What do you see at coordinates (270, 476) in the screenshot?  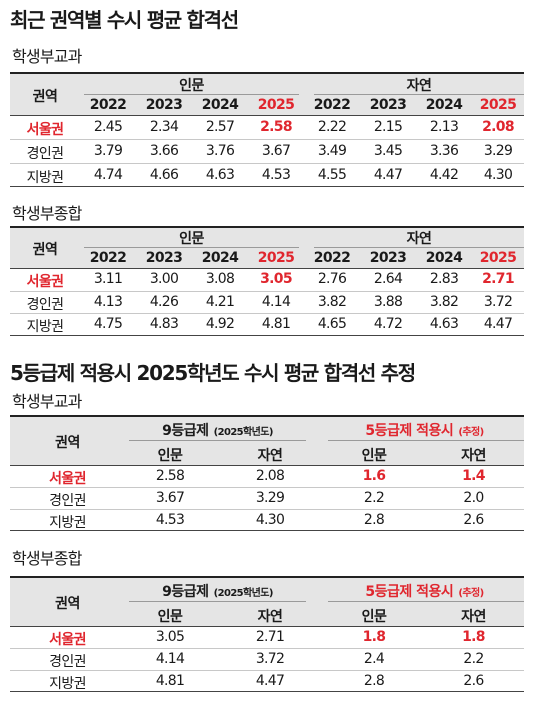 I see `table-cell: 2.08` at bounding box center [270, 476].